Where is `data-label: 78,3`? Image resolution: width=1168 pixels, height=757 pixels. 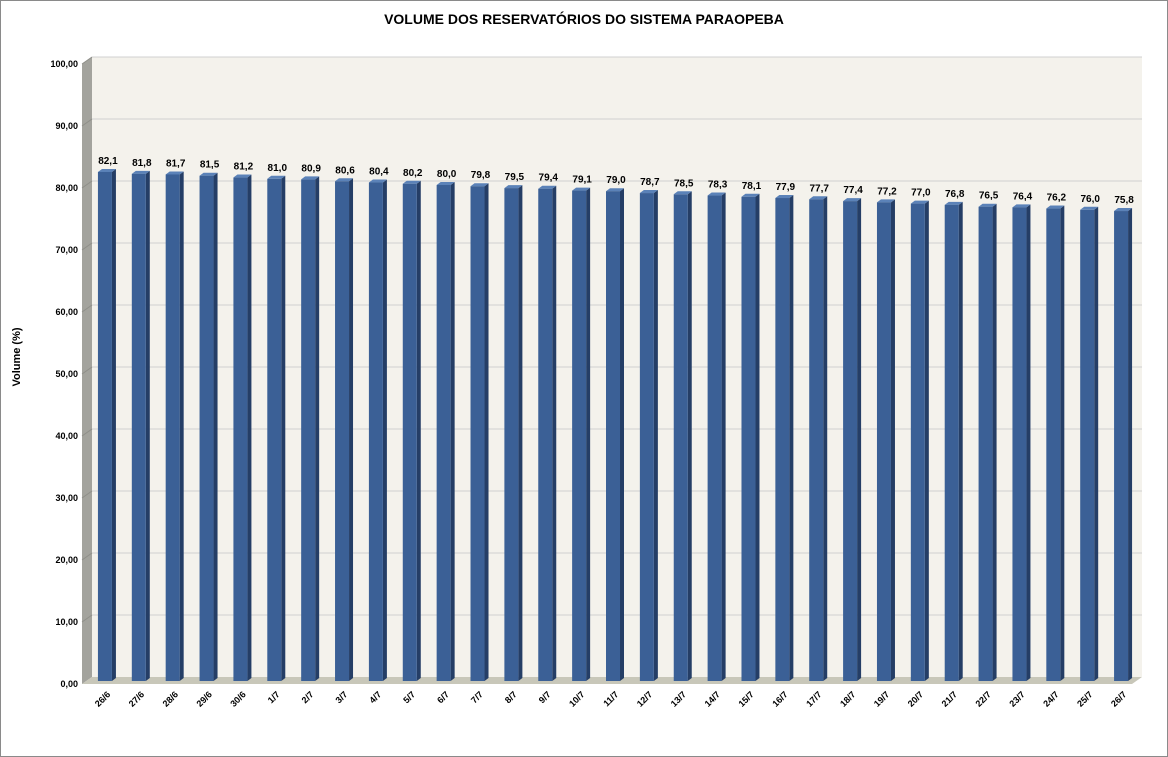
data-label: 78,3 is located at coordinates (718, 185).